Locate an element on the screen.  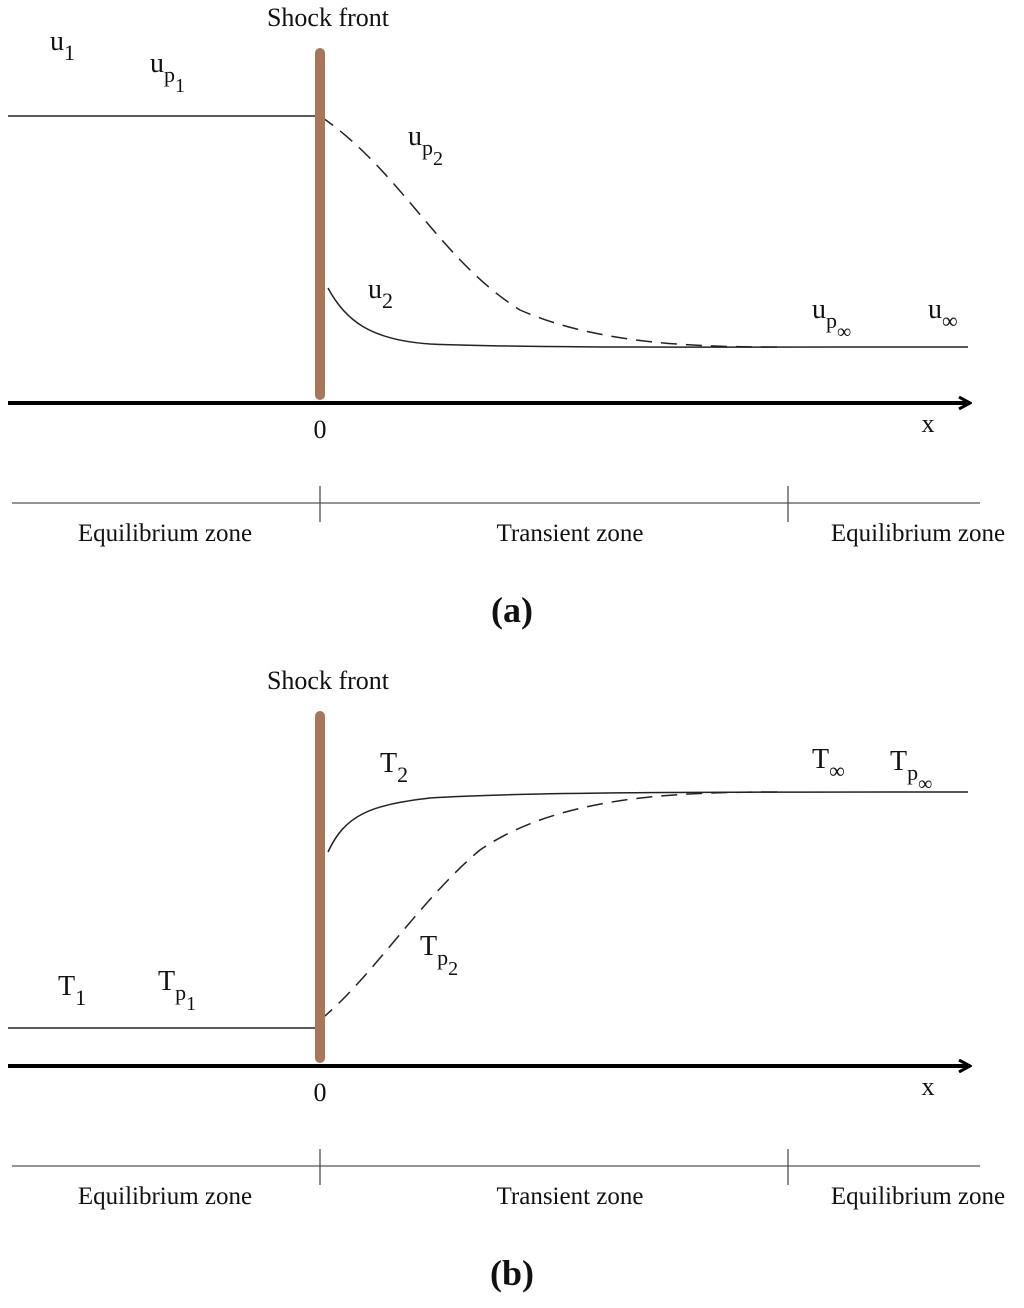
variable-label: Tp2 is located at coordinates (439, 955).